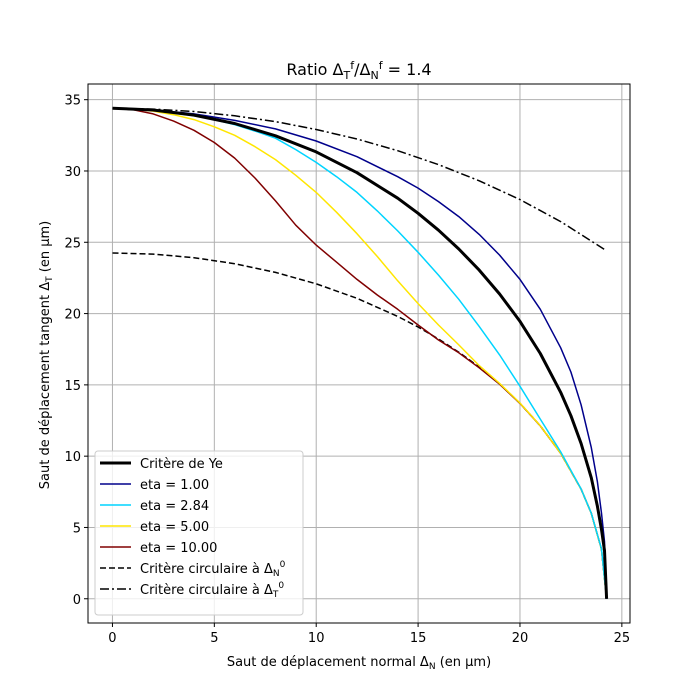 Image resolution: width=700 pixels, height=700 pixels. What do you see at coordinates (72, 315) in the screenshot?
I see `y-tick-label: 20` at bounding box center [72, 315].